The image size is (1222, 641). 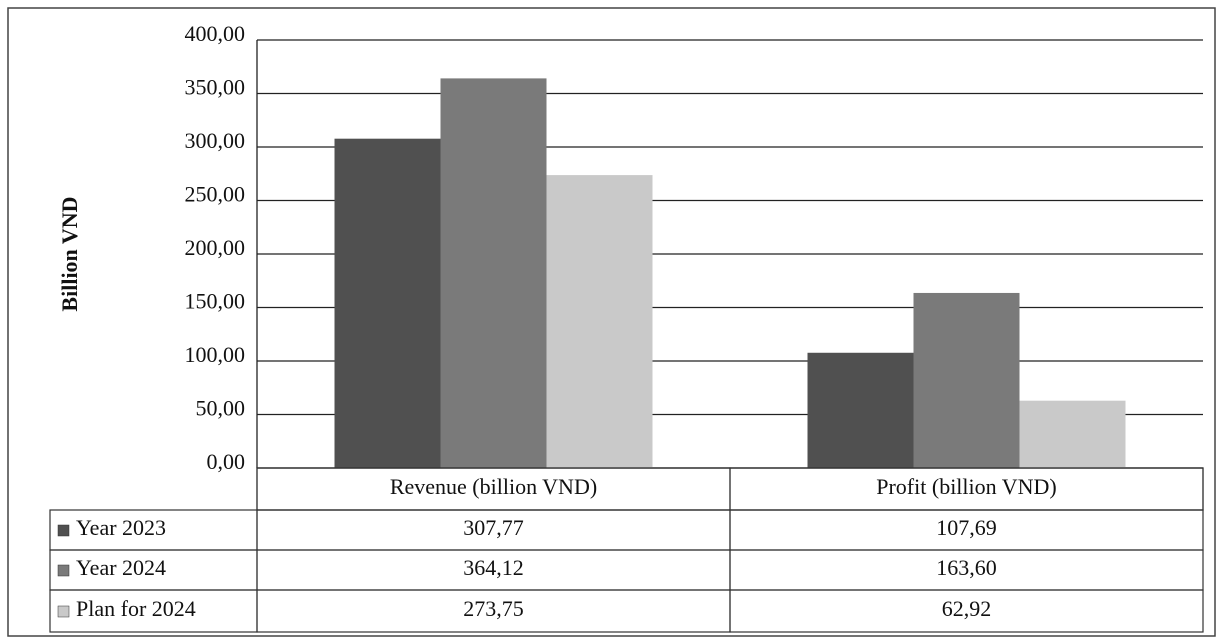 I want to click on y-tick-label: 150,00, so click(x=215, y=301).